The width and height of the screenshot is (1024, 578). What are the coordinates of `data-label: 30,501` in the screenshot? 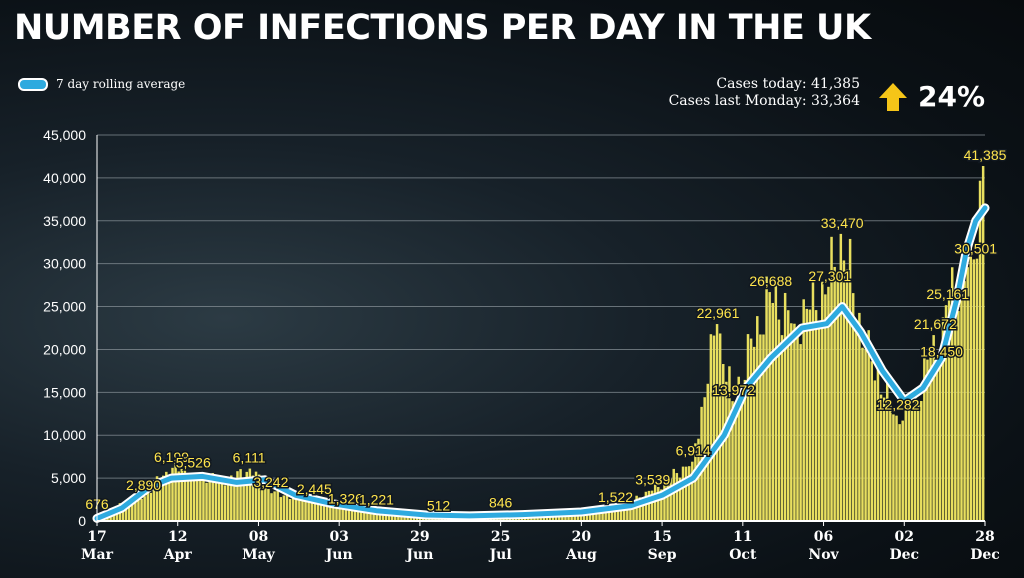 It's located at (975, 248).